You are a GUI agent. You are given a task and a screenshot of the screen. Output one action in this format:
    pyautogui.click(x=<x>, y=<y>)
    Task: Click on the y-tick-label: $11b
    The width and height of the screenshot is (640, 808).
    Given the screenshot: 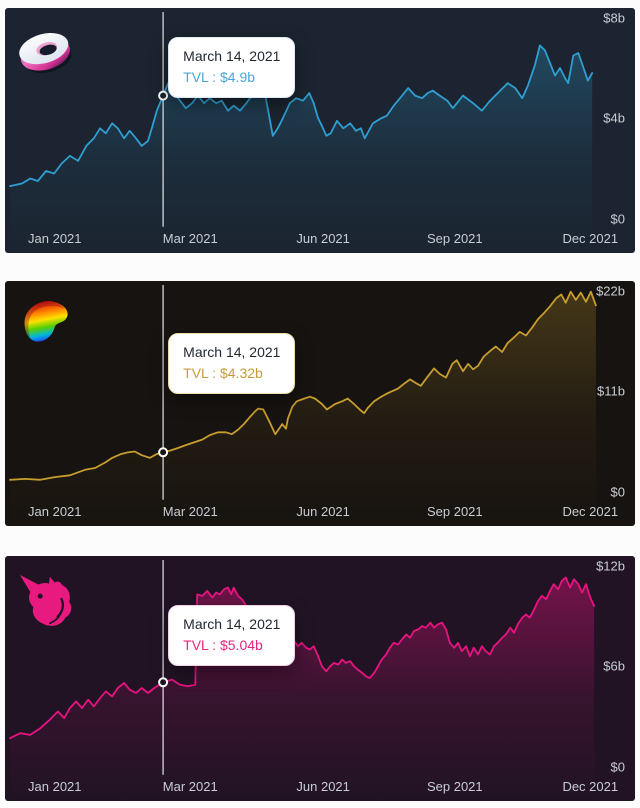 What is the action you would take?
    pyautogui.click(x=611, y=391)
    